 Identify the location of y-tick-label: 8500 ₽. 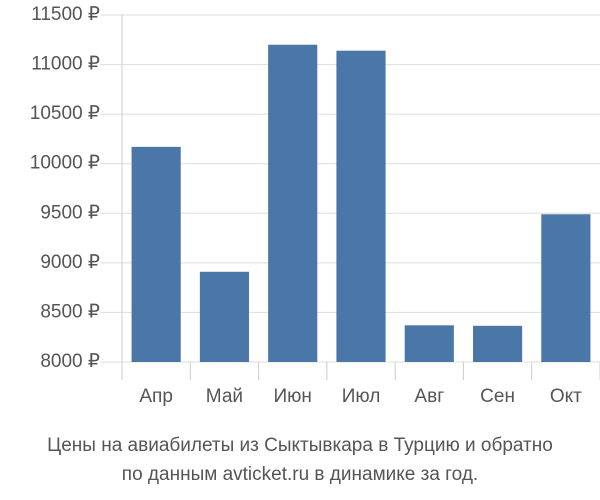
(70, 311).